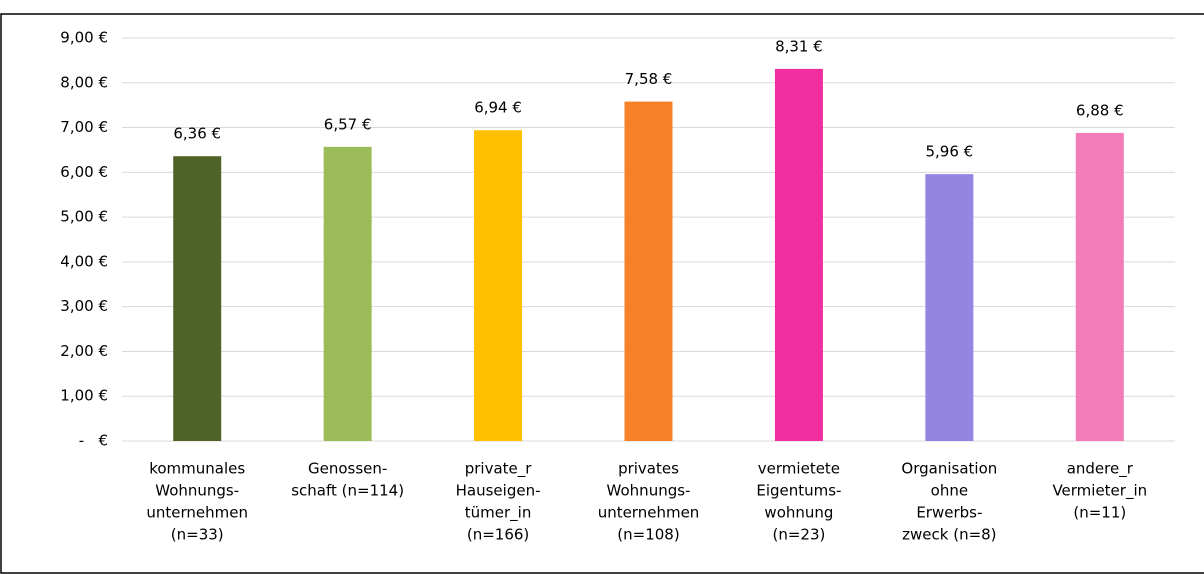 This screenshot has width=1204, height=574. I want to click on x-tick-label: ohne, so click(949, 491).